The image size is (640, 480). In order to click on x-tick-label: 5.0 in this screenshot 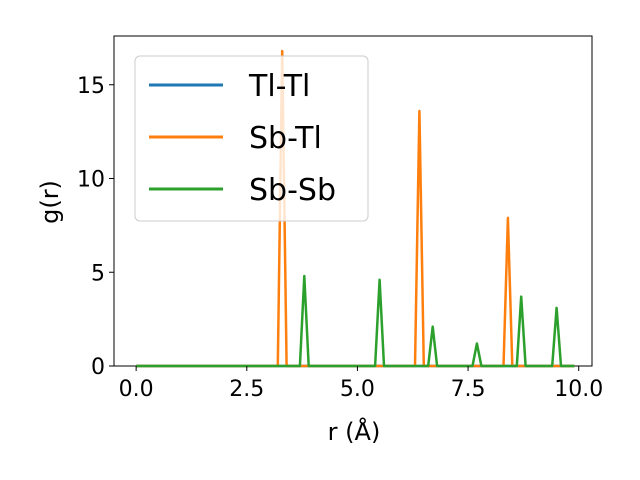, I will do `click(357, 389)`.